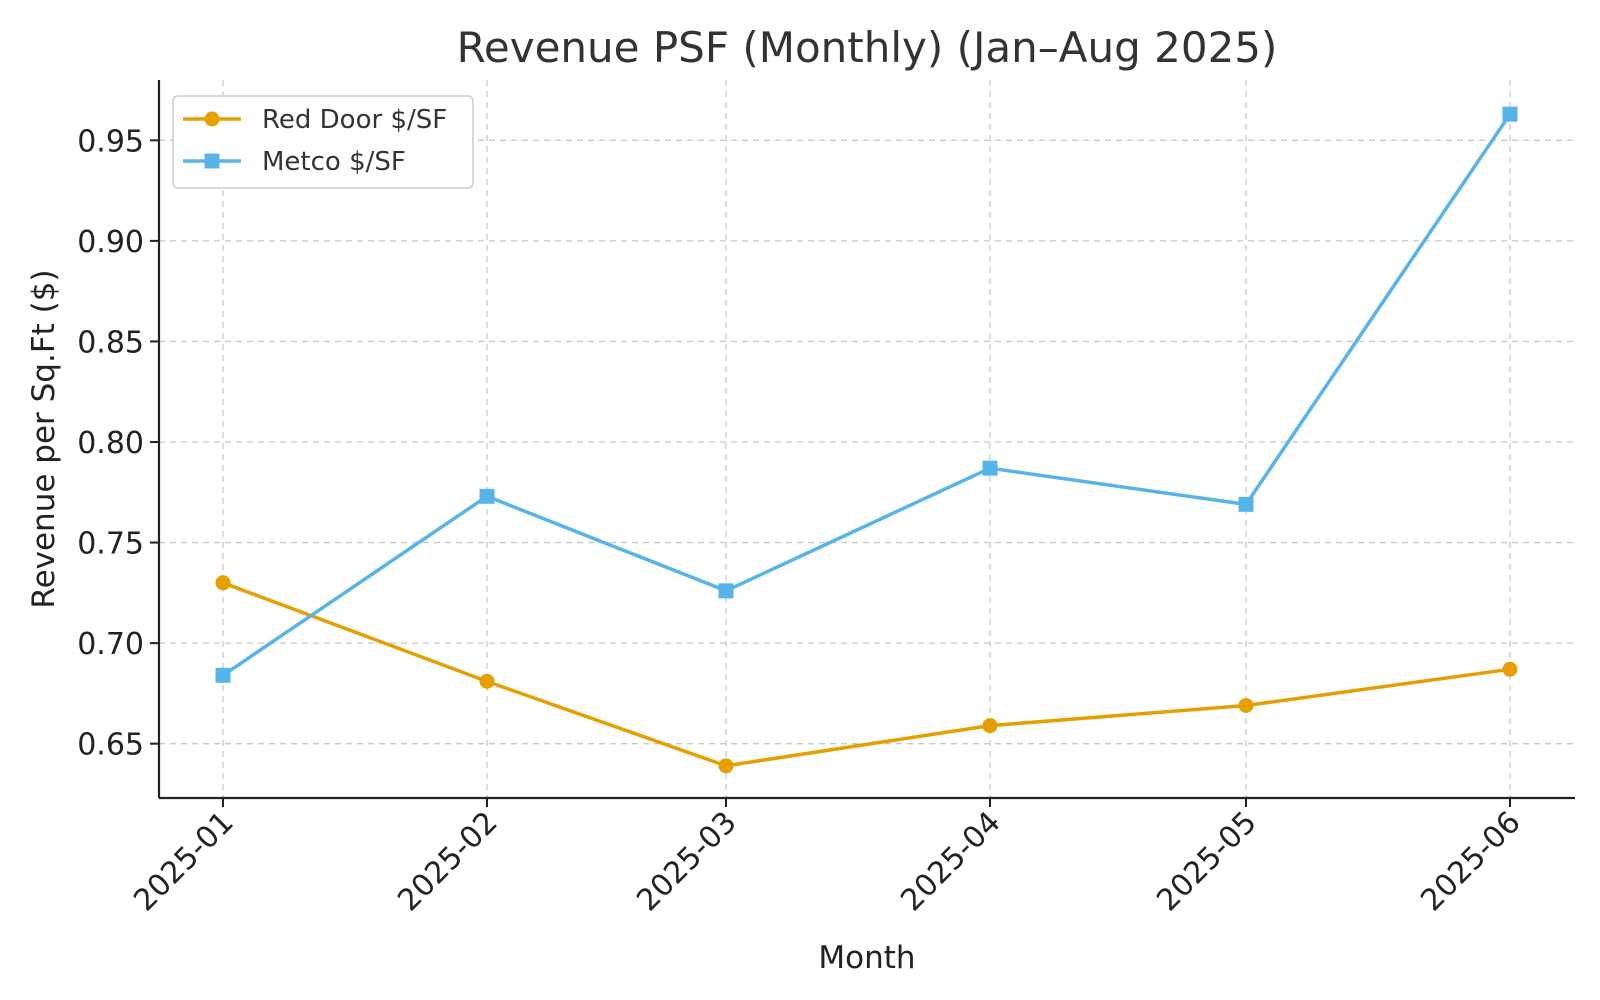 This screenshot has width=1600, height=1000. I want to click on y-tick-label: 0.65, so click(110, 745).